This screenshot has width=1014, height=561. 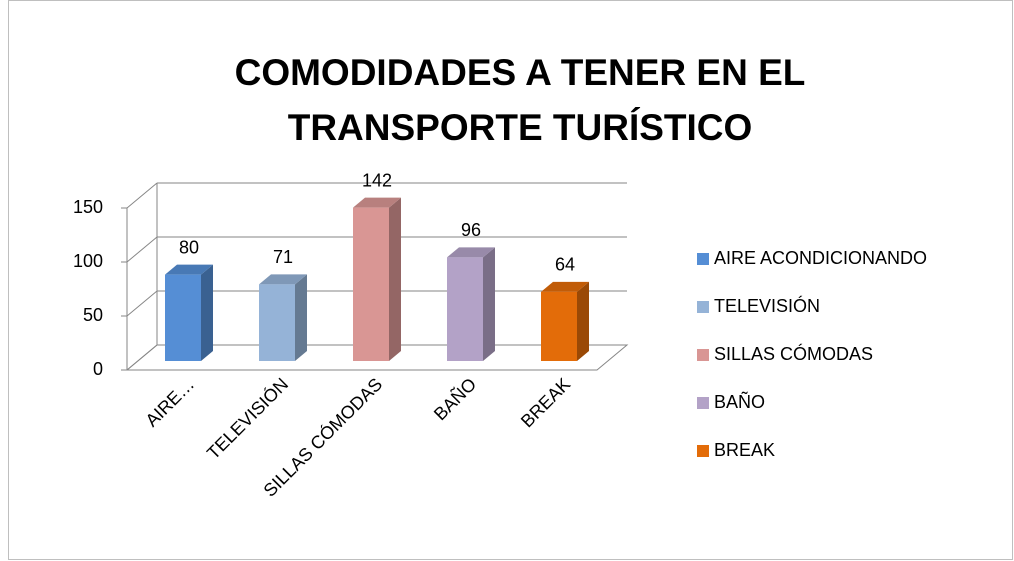 I want to click on value-label: 142, so click(x=377, y=180).